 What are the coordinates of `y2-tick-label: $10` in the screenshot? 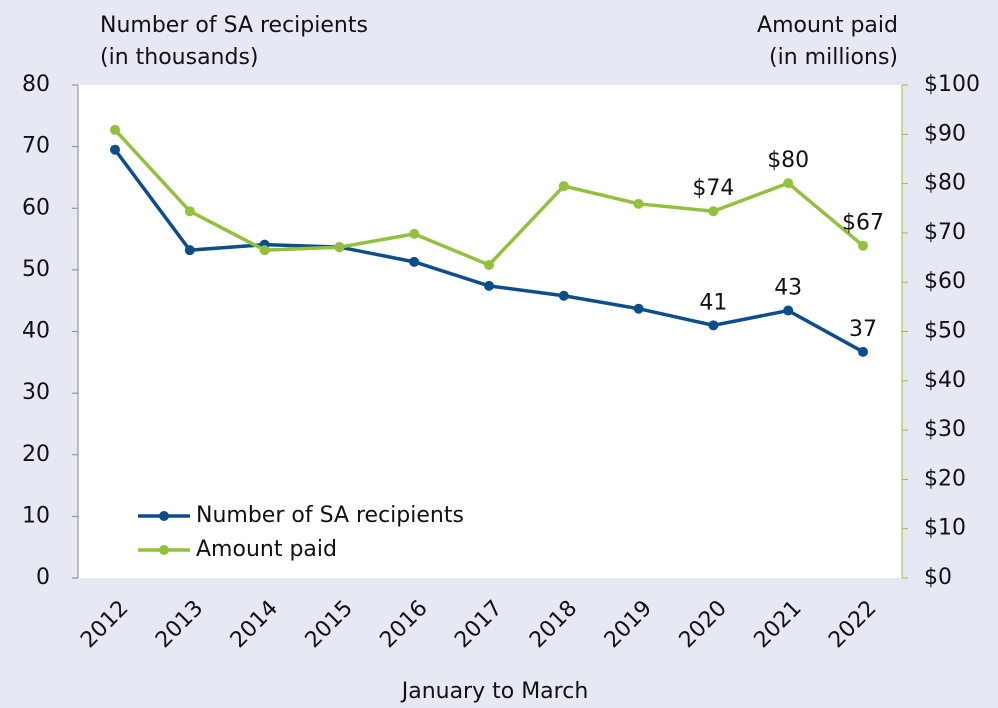 It's located at (945, 528).